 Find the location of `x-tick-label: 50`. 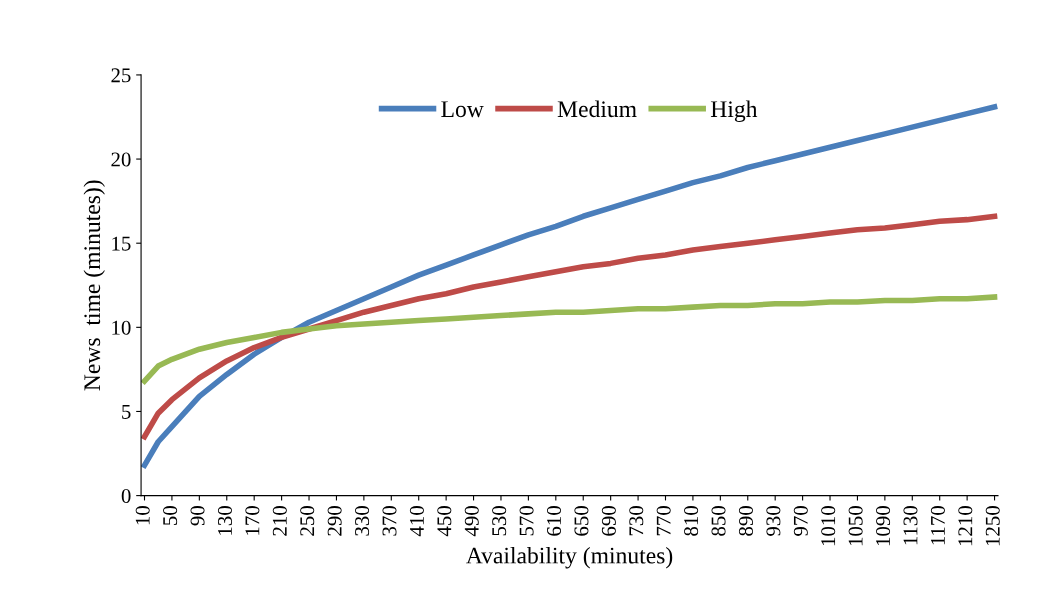

x-tick-label: 50 is located at coordinates (170, 515).